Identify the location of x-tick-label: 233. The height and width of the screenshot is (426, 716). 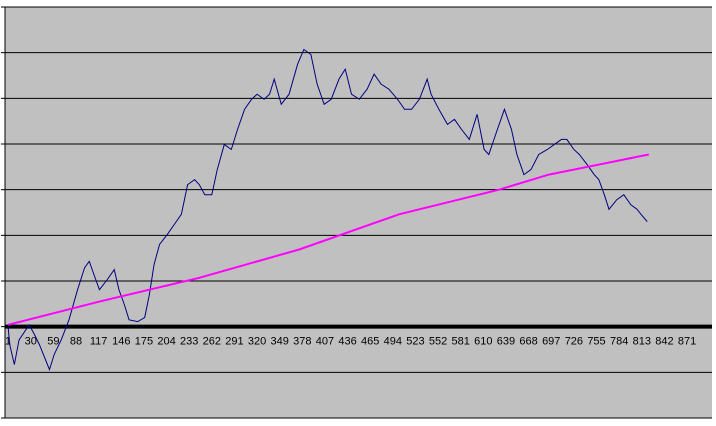
(189, 342).